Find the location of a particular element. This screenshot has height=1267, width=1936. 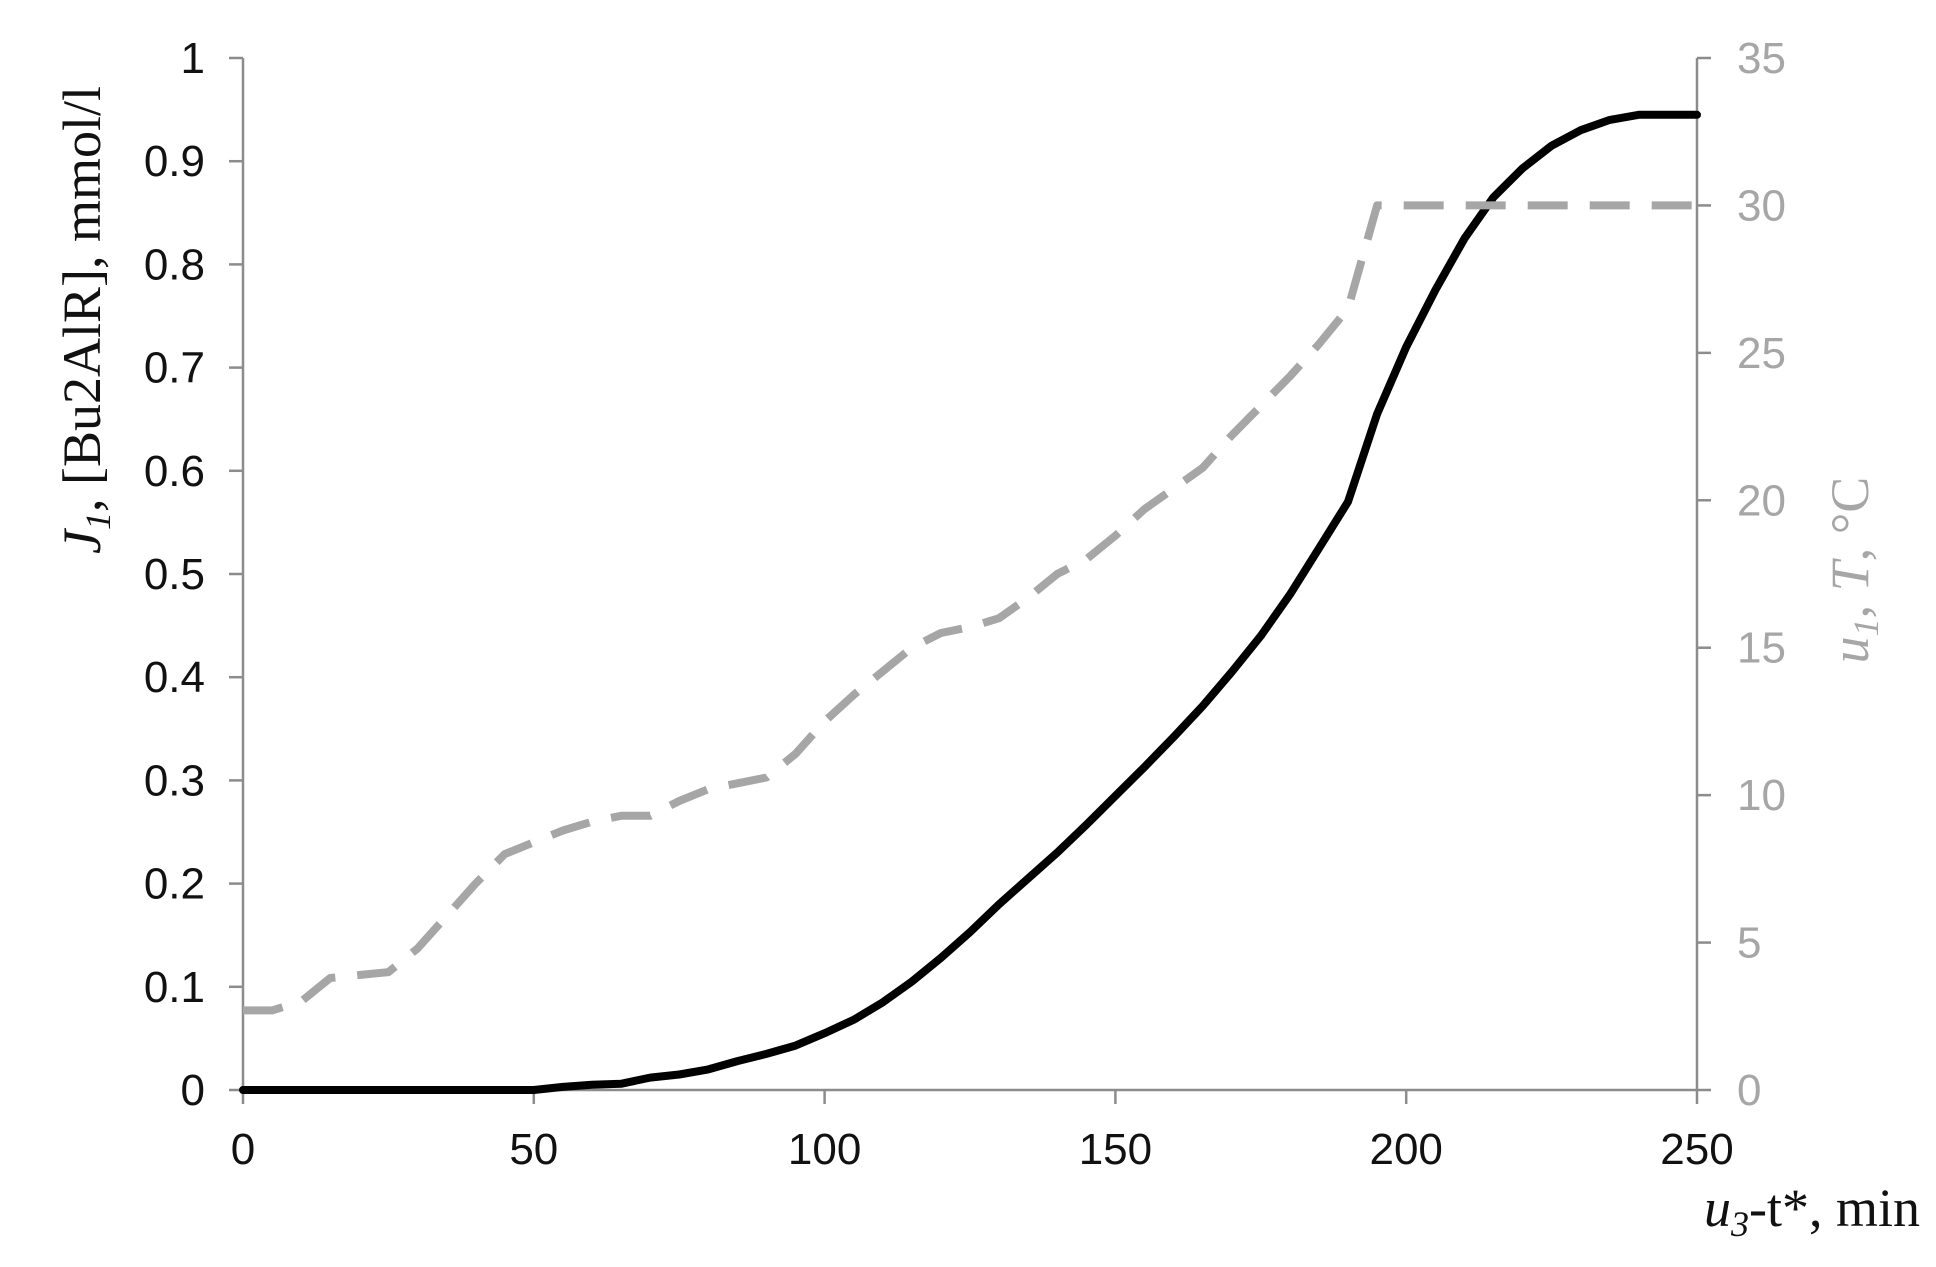

y-left-tick-label: 0.5 is located at coordinates (174, 574).